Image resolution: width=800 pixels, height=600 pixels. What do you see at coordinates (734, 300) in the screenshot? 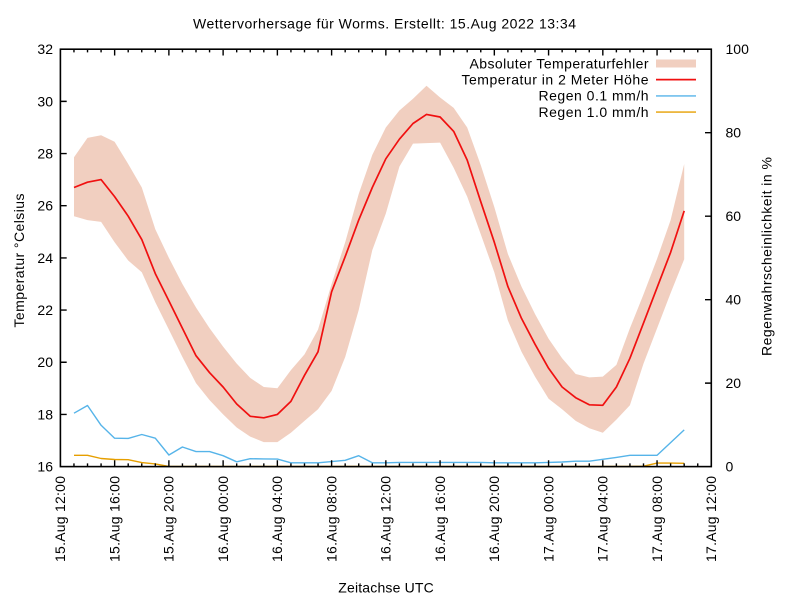
I see `svg-text: 40` at bounding box center [734, 300].